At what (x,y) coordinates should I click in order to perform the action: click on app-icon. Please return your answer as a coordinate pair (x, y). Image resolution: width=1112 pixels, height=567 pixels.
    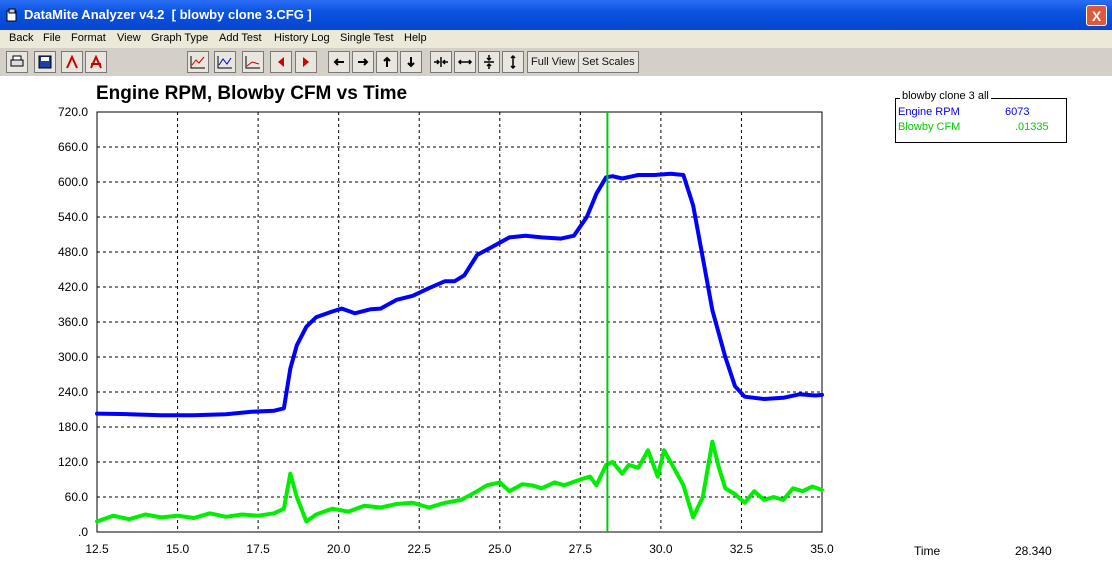
    Looking at the image, I should click on (11, 15).